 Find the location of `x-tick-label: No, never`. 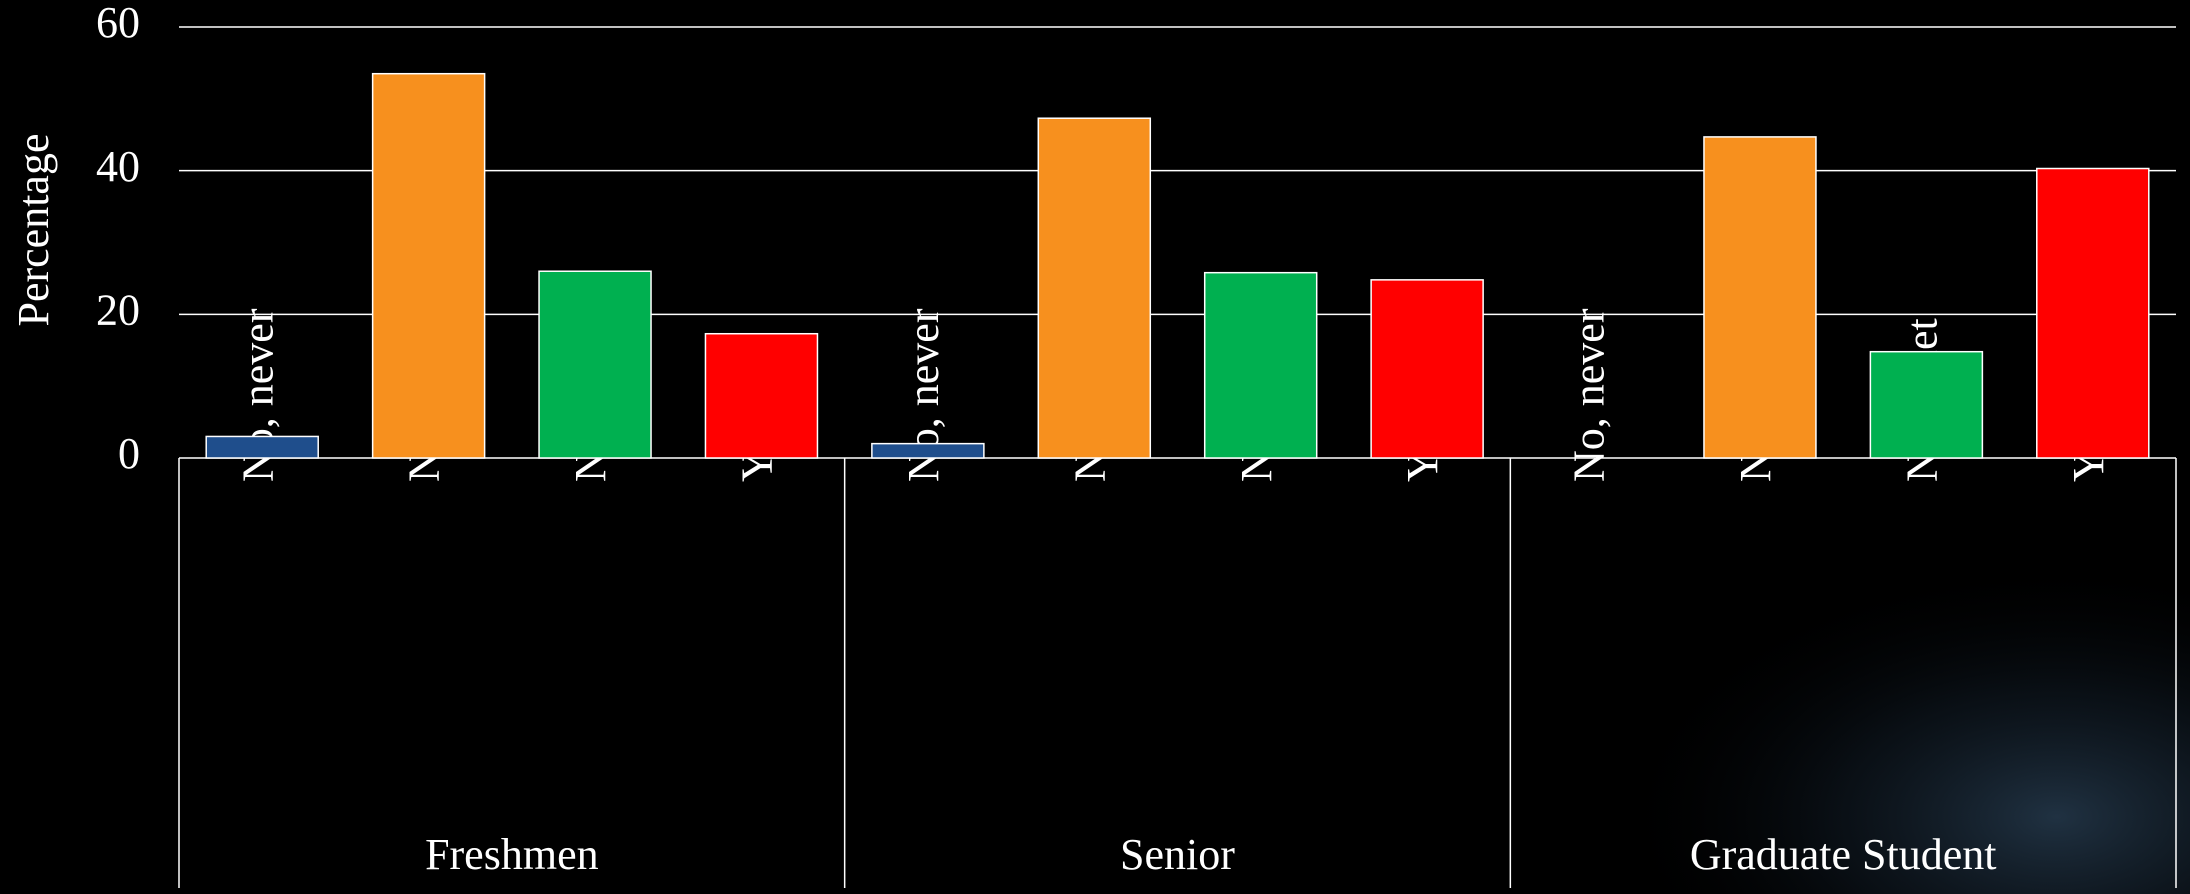

x-tick-label: No, never is located at coordinates (1589, 395).